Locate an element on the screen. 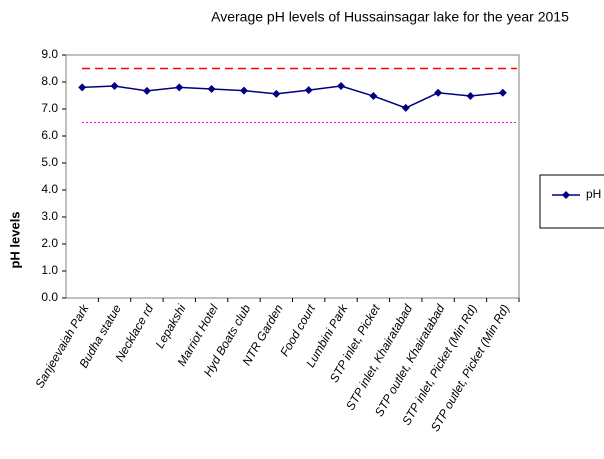  y-axis-label: pH levels is located at coordinates (14, 239).